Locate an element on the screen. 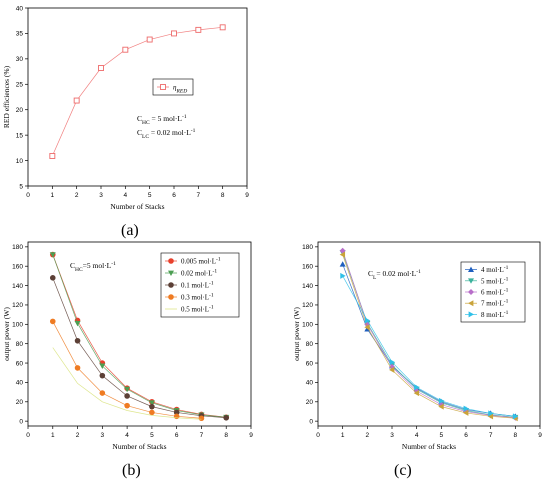 The image size is (550, 486). y-tick-label: 10 is located at coordinates (20, 161).